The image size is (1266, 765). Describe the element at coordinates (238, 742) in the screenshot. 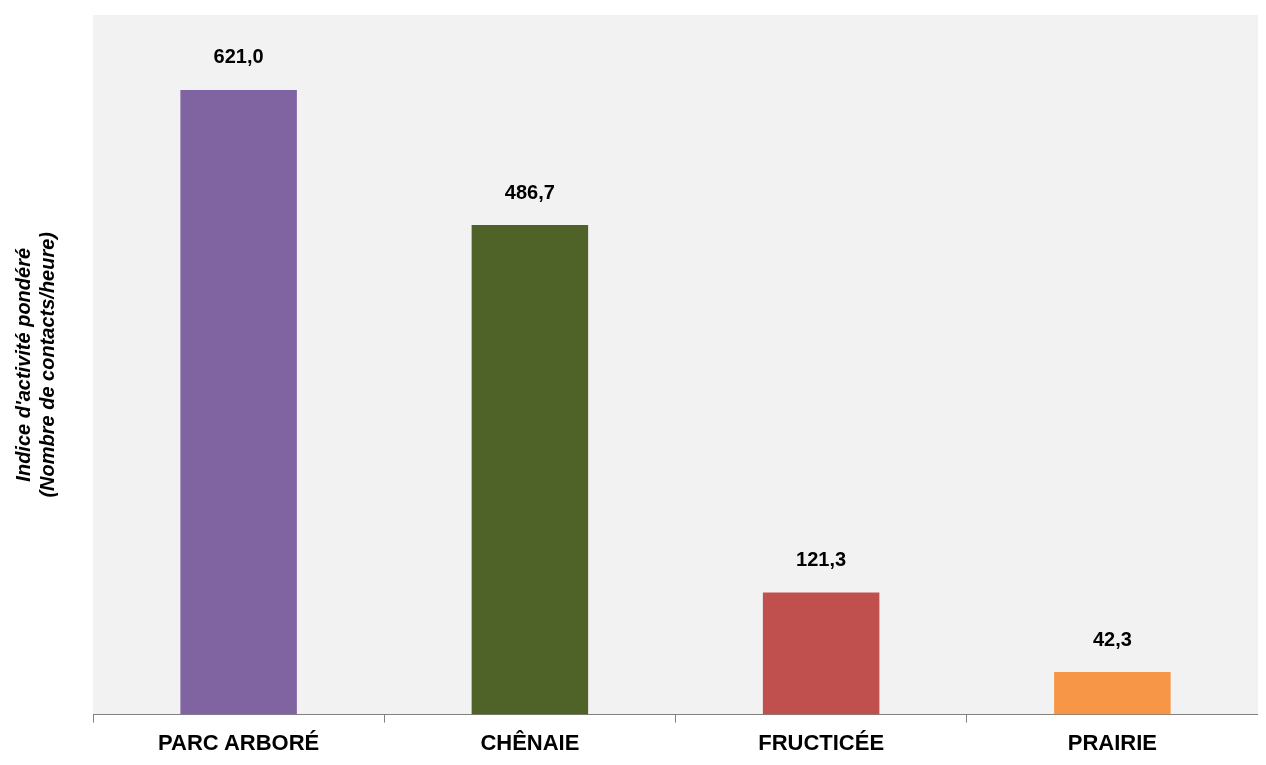

I see `x-tick-label: PARC ARBORÉ` at that location.